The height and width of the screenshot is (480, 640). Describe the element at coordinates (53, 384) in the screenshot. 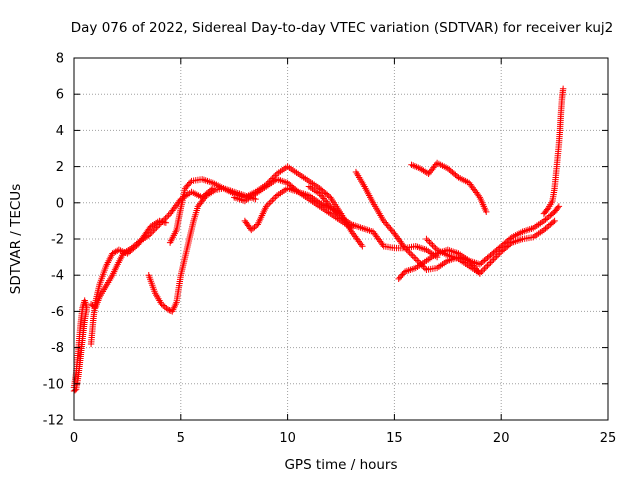

I see `y-tick-label: -10` at that location.